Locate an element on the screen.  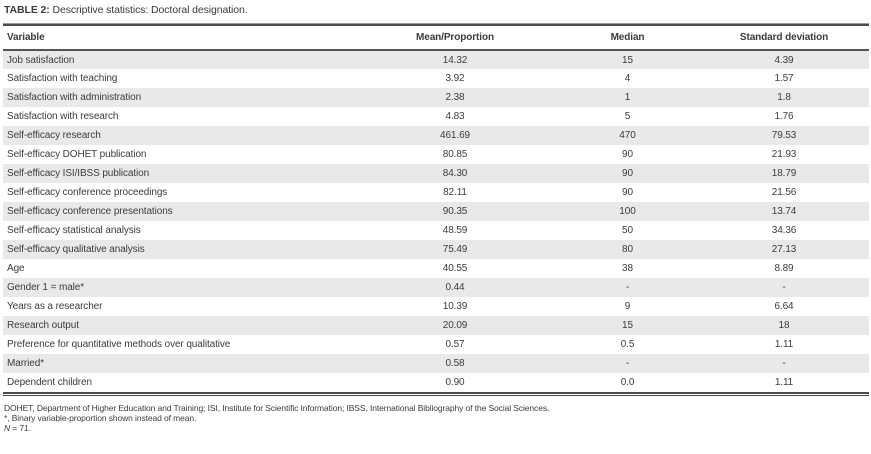
cell-variable: Years as a researcher is located at coordinates (55, 306).